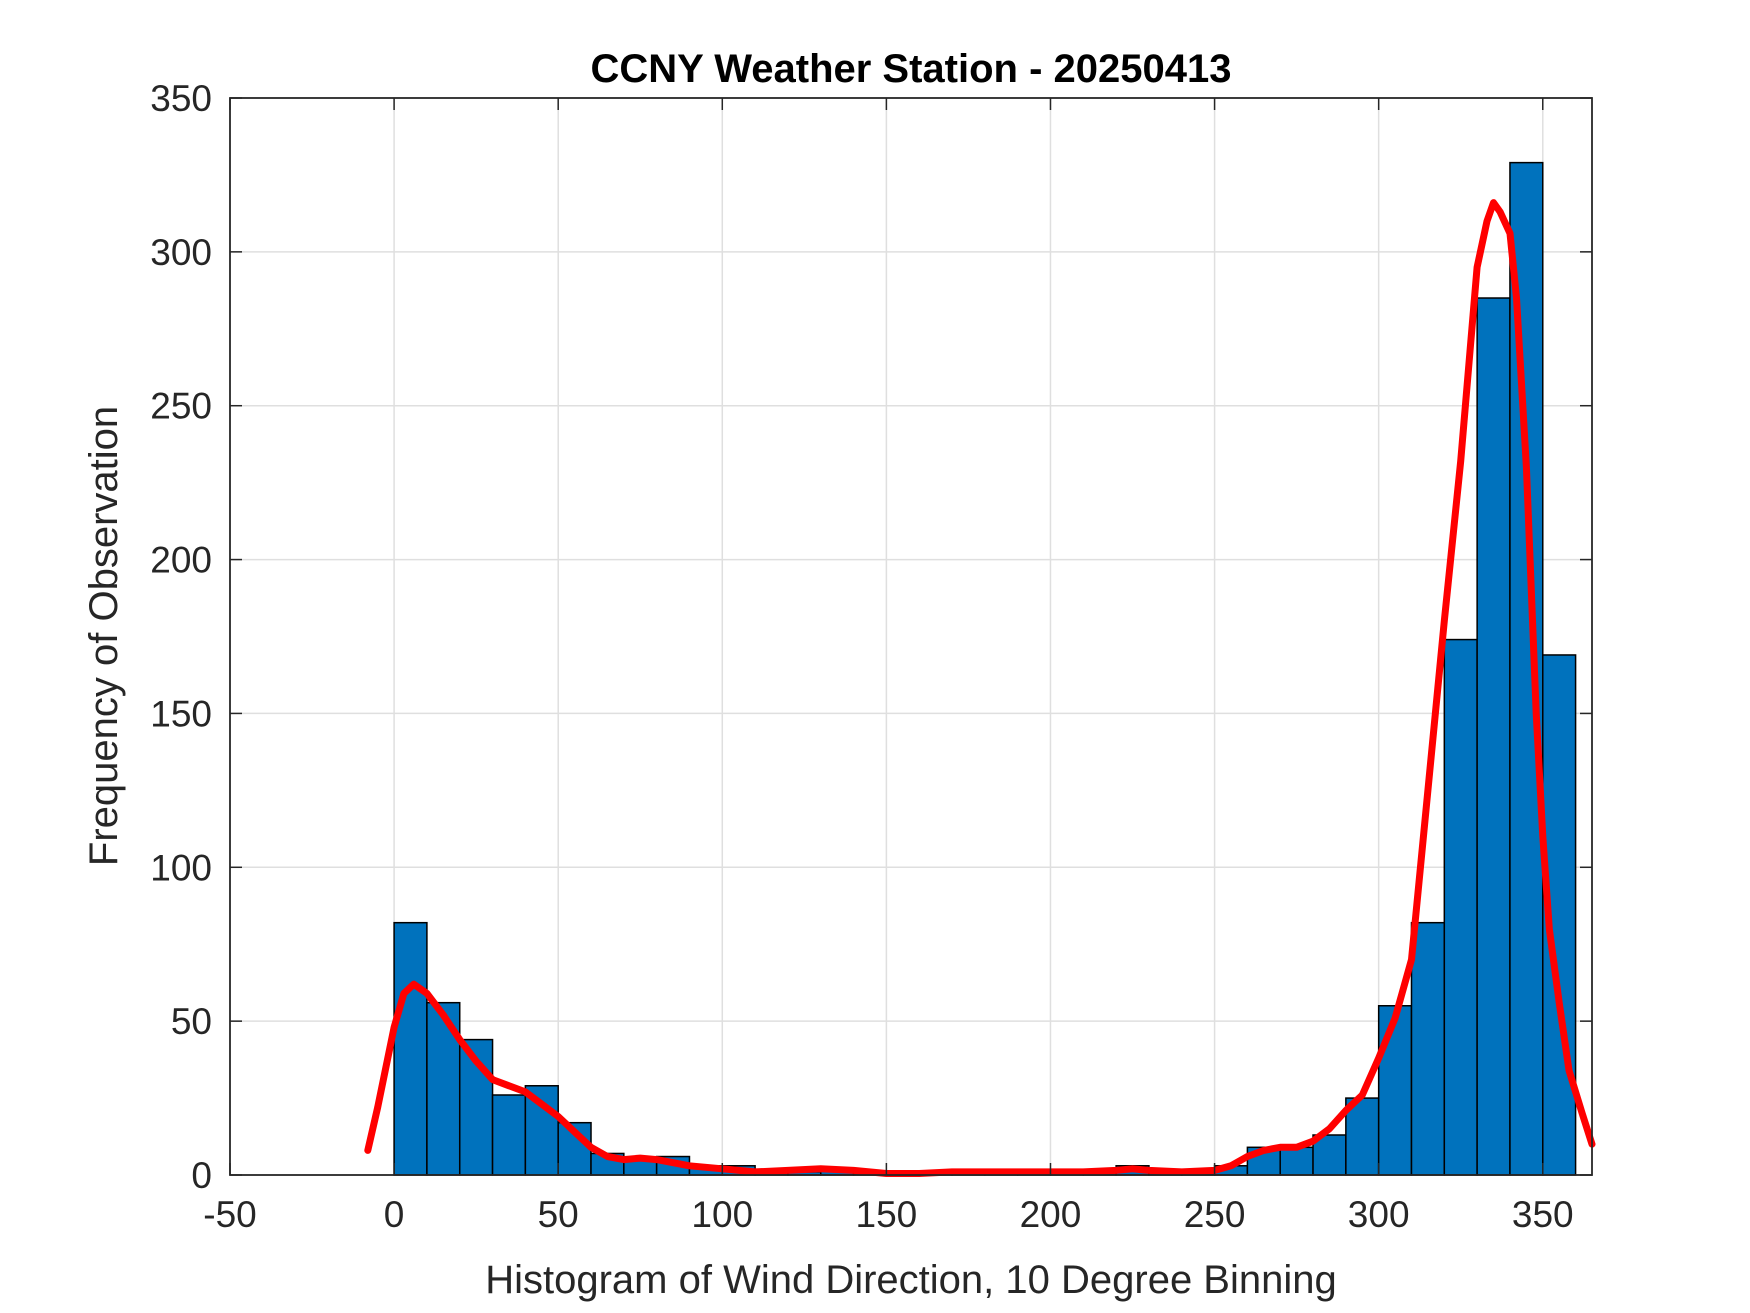 Image resolution: width=1750 pixels, height=1313 pixels. I want to click on chart-title: CCNY Weather Station - 20250413, so click(911, 69).